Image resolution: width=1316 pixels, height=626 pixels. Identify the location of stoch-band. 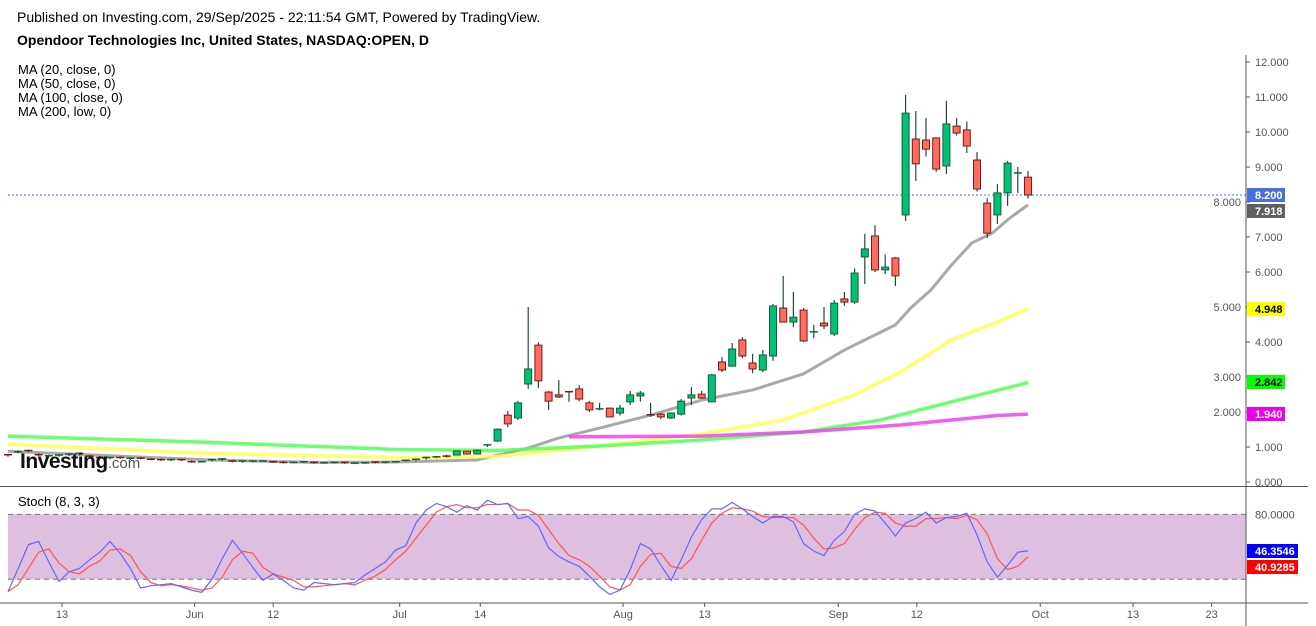
(627, 547).